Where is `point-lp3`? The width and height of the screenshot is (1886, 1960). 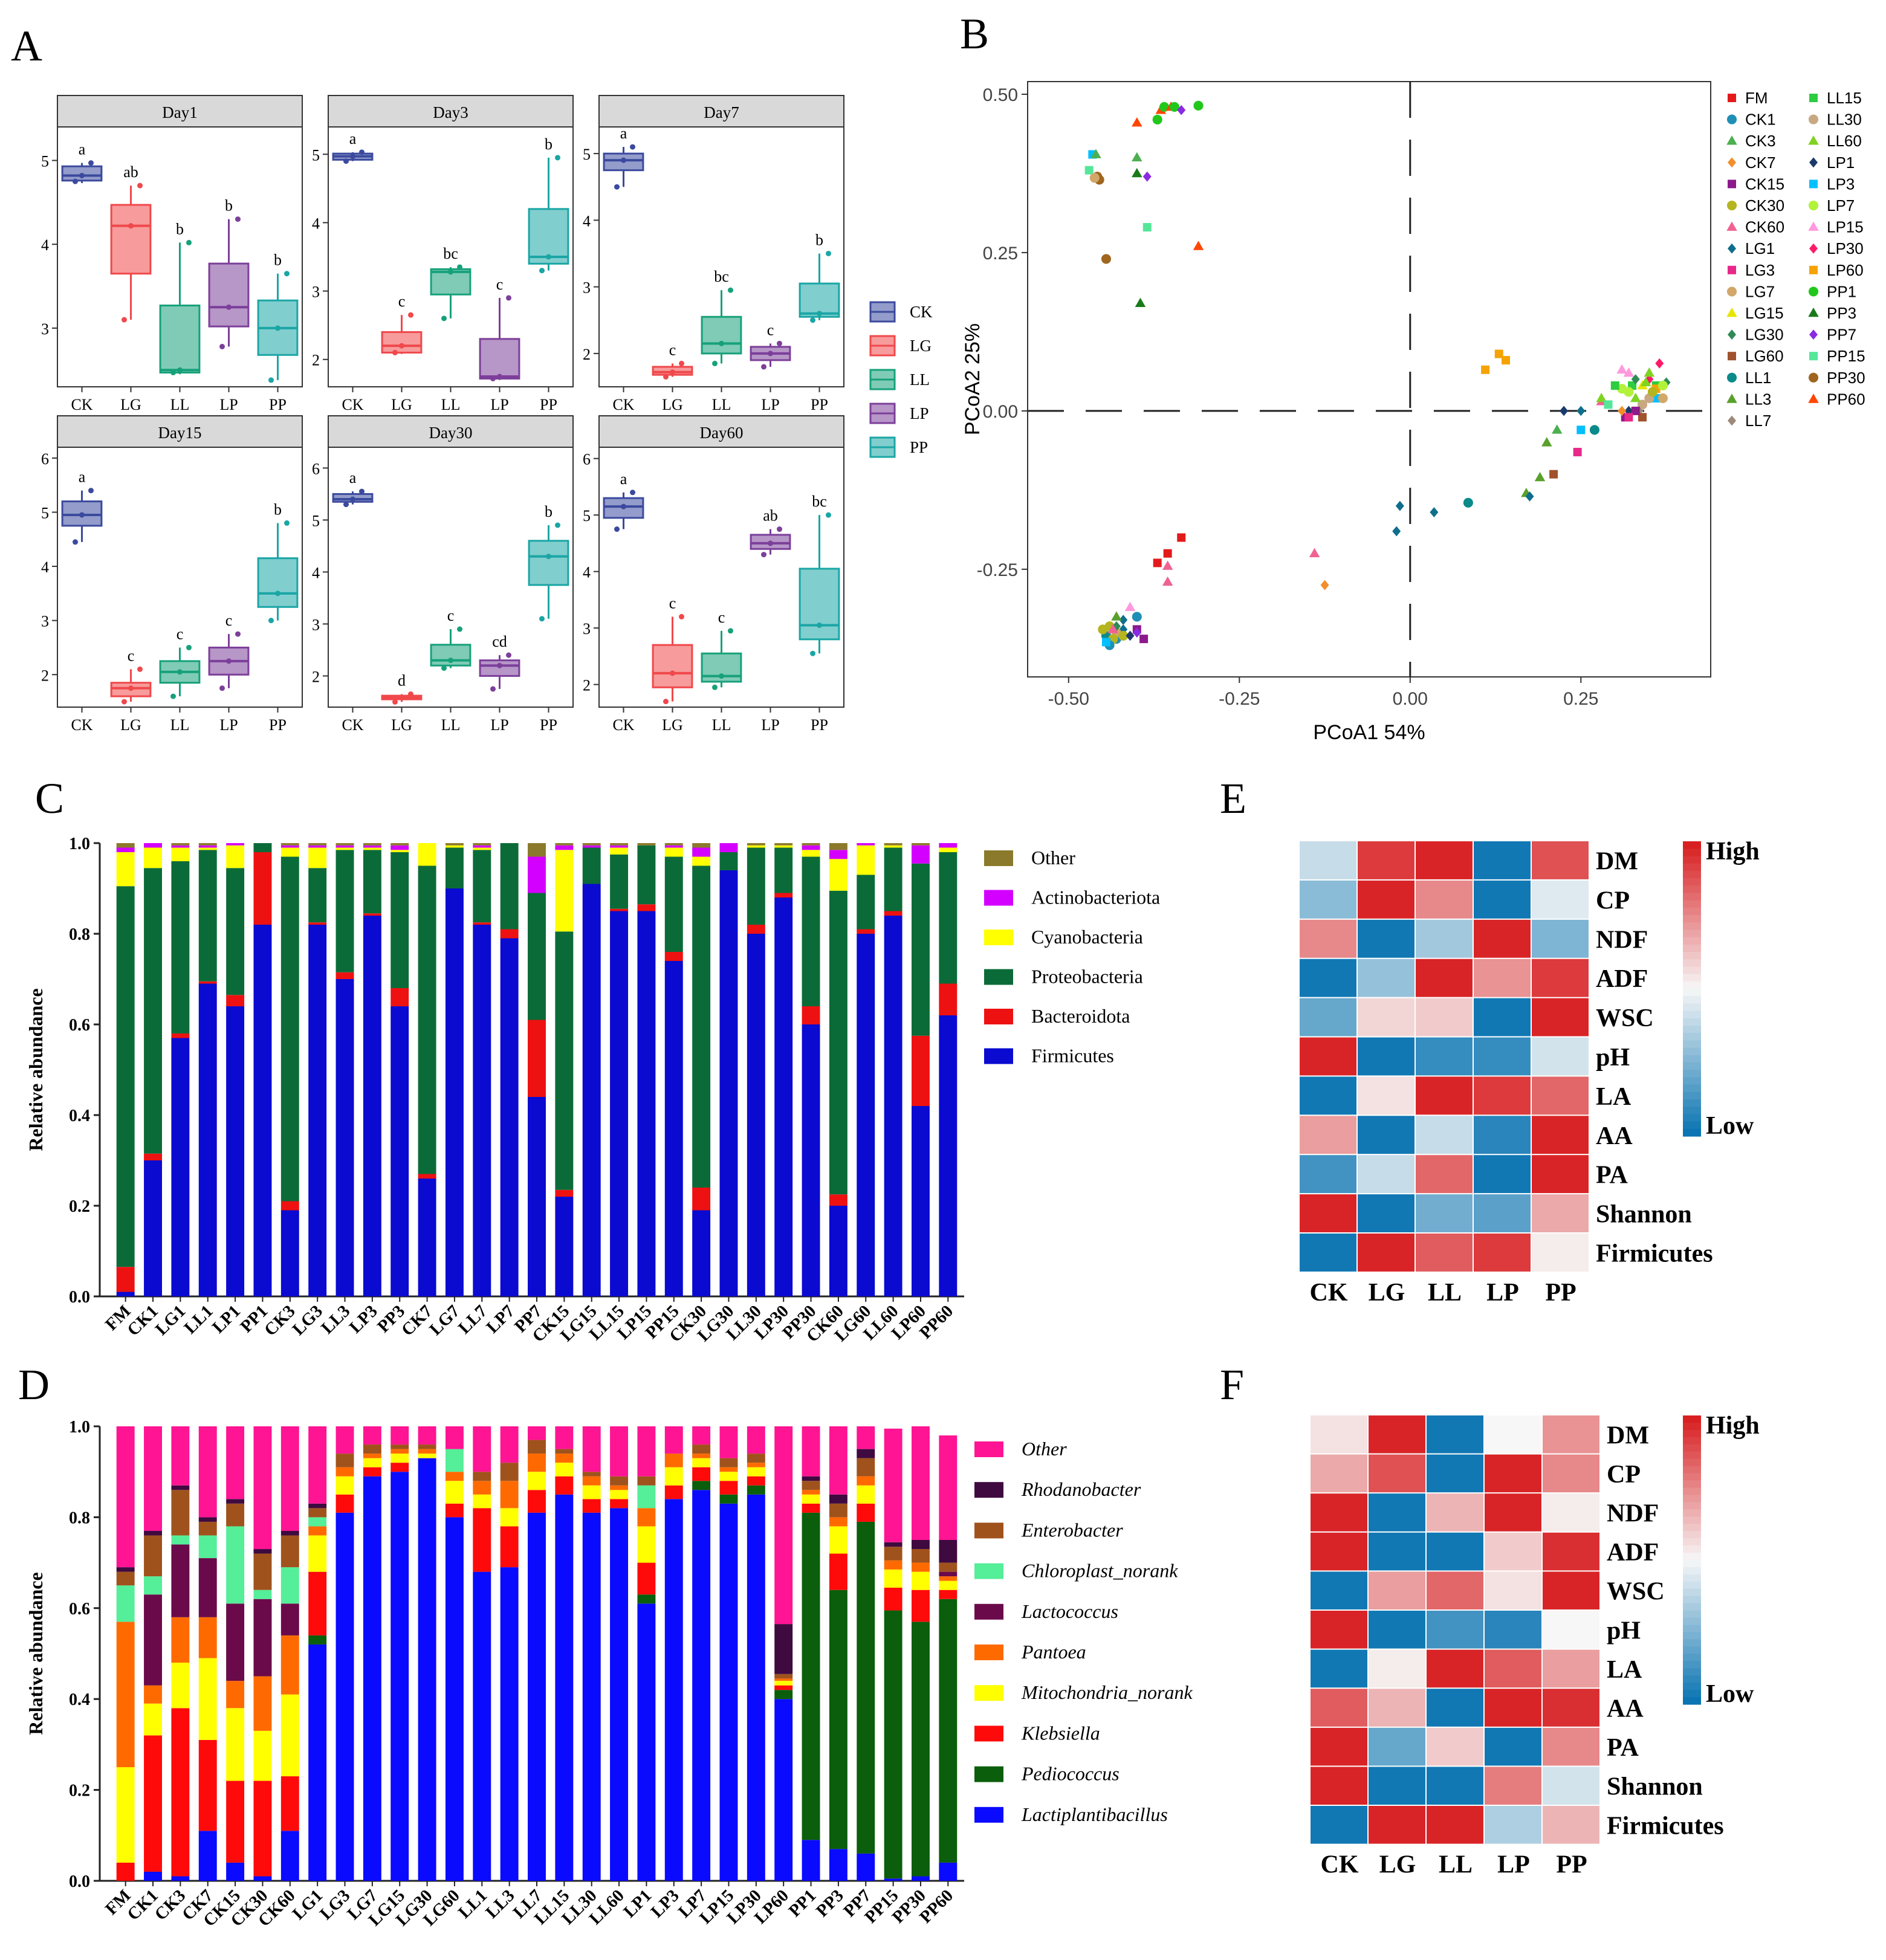 point-lp3 is located at coordinates (1581, 430).